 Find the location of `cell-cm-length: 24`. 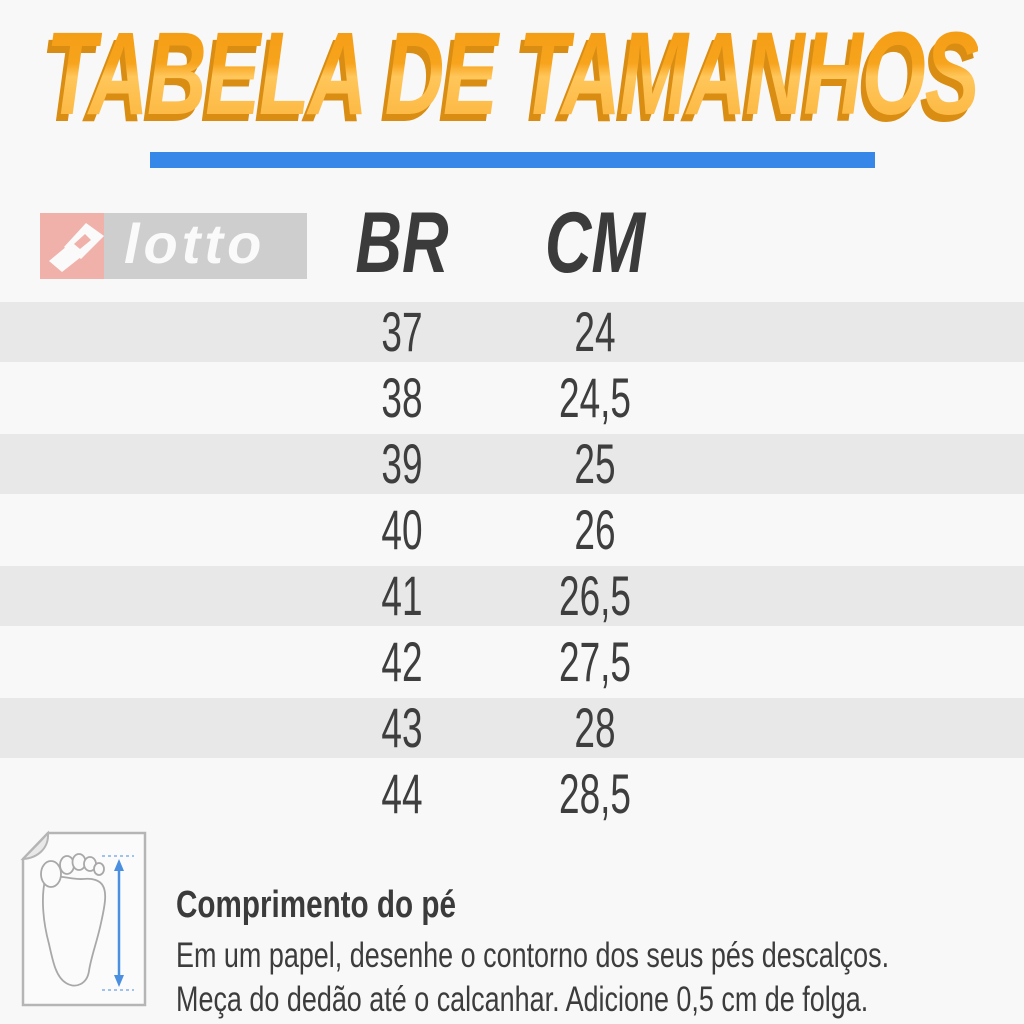

cell-cm-length: 24 is located at coordinates (595, 331).